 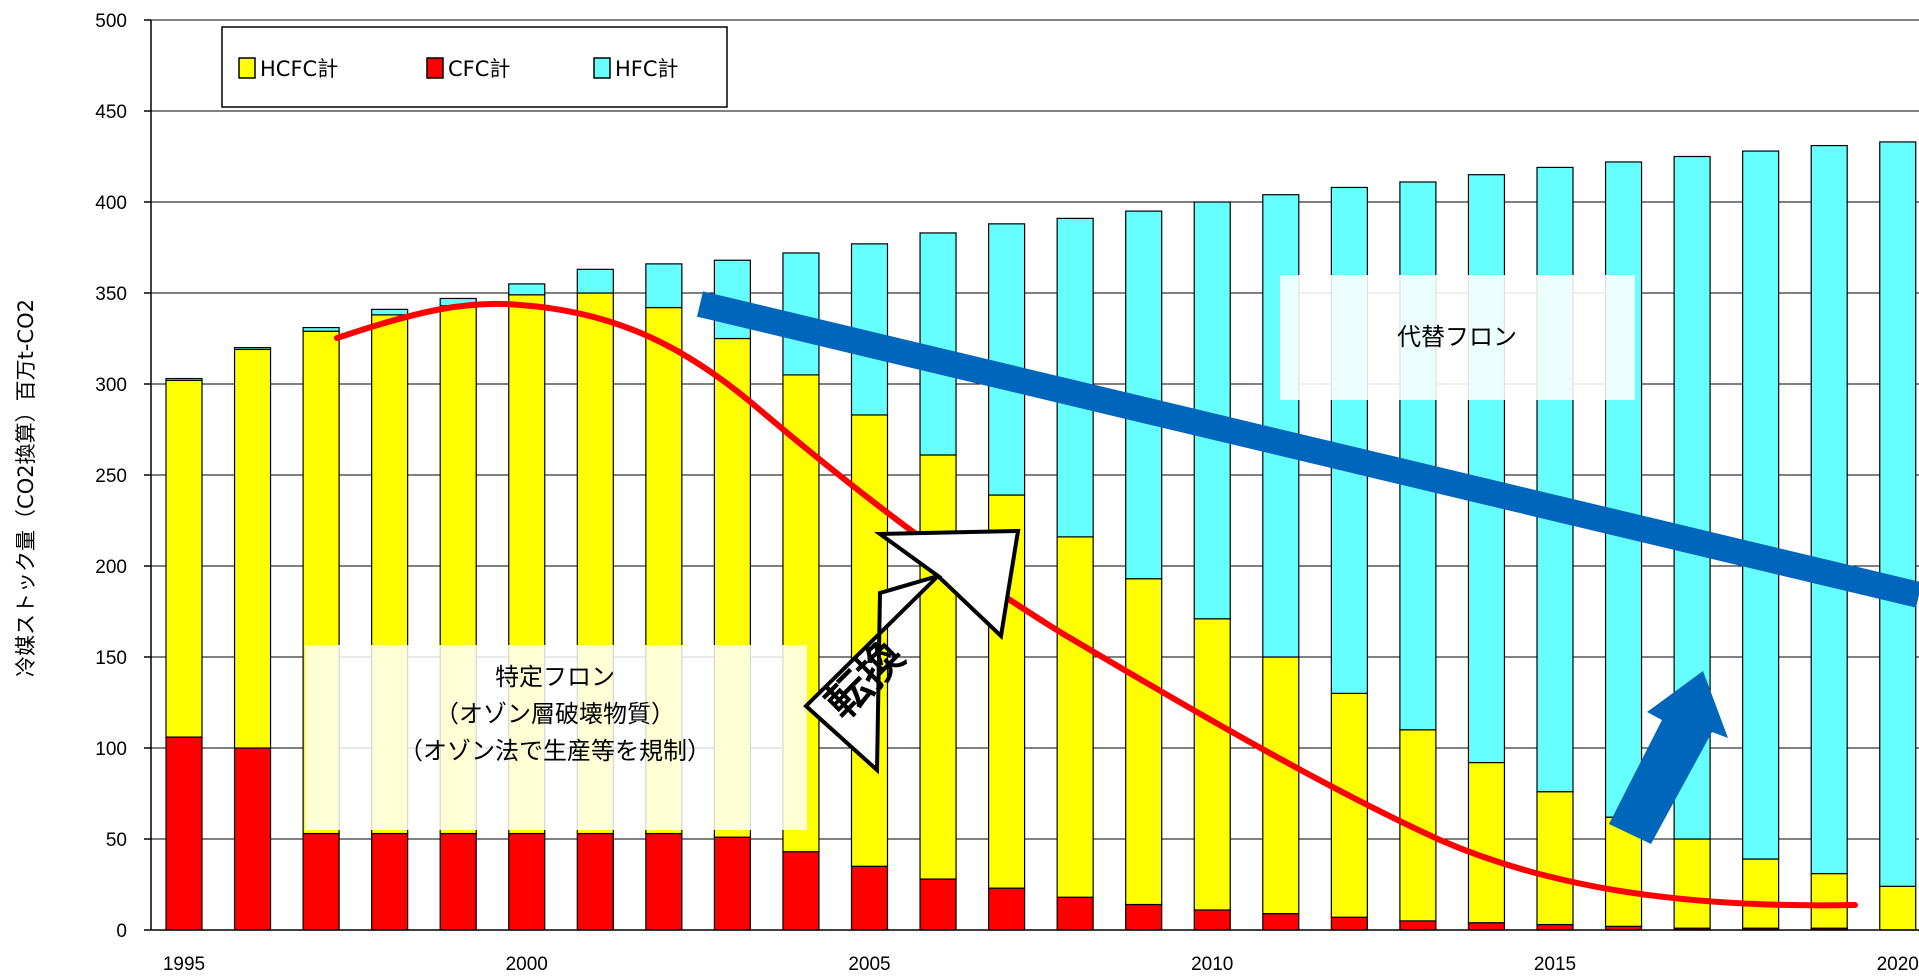 What do you see at coordinates (111, 112) in the screenshot?
I see `y-tick-450: 450` at bounding box center [111, 112].